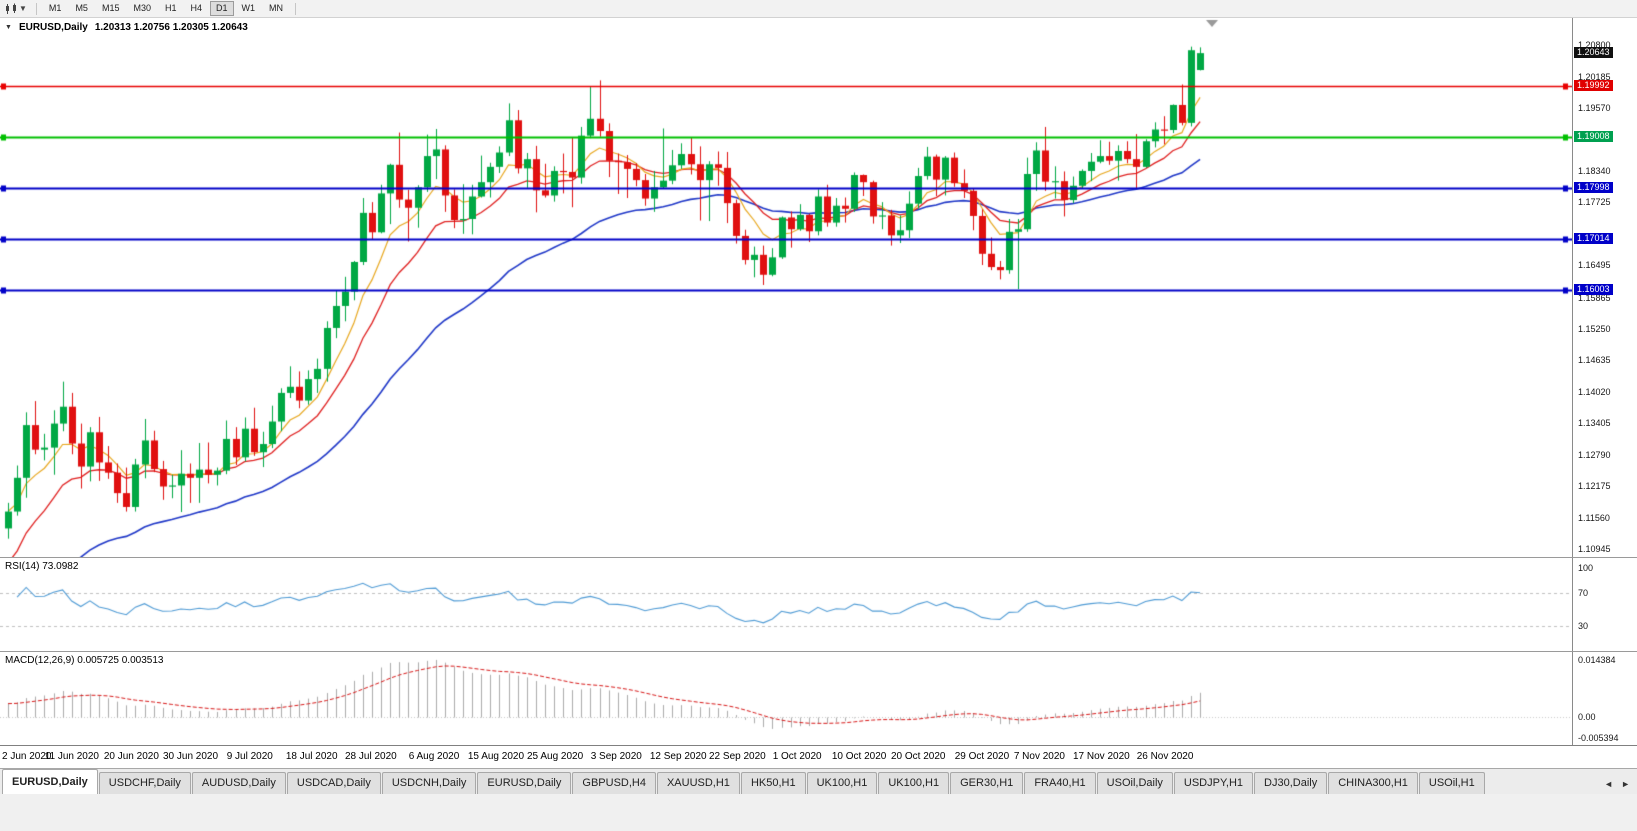  Describe the element at coordinates (110, 8) in the screenshot. I see `timeframe-button-m15: M15` at that location.